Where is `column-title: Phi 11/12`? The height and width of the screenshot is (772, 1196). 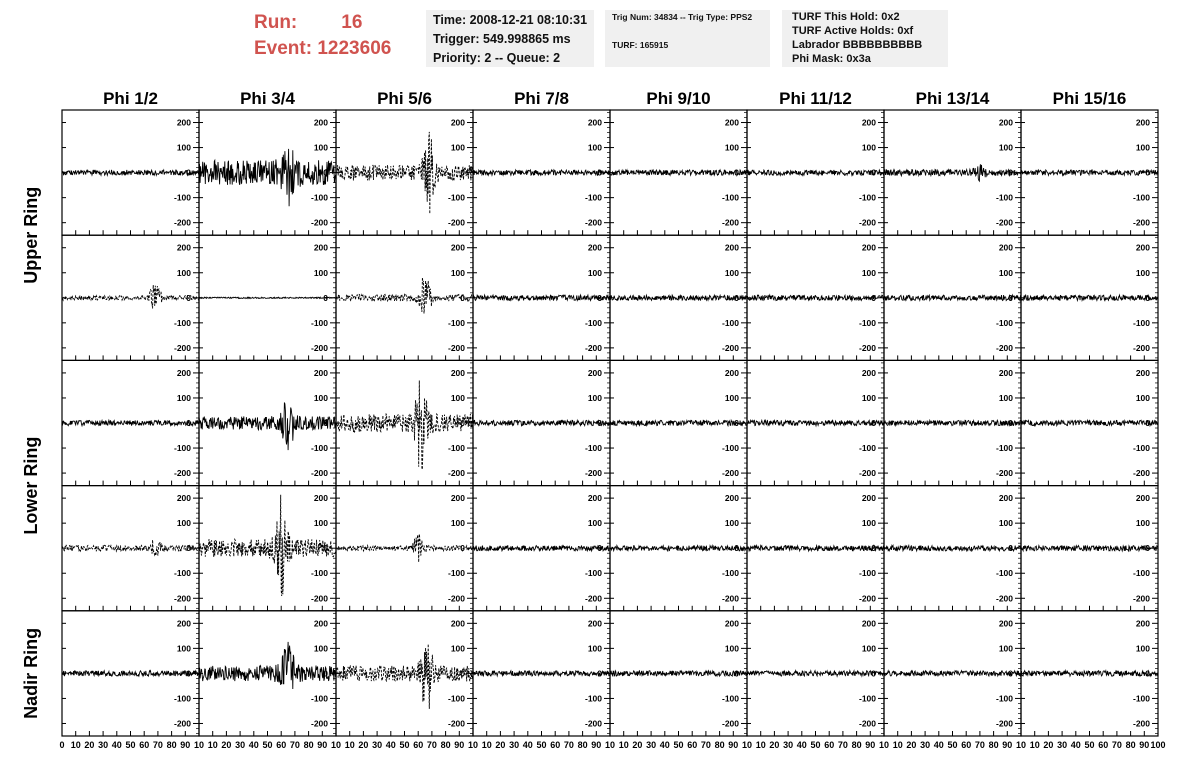 column-title: Phi 11/12 is located at coordinates (815, 98).